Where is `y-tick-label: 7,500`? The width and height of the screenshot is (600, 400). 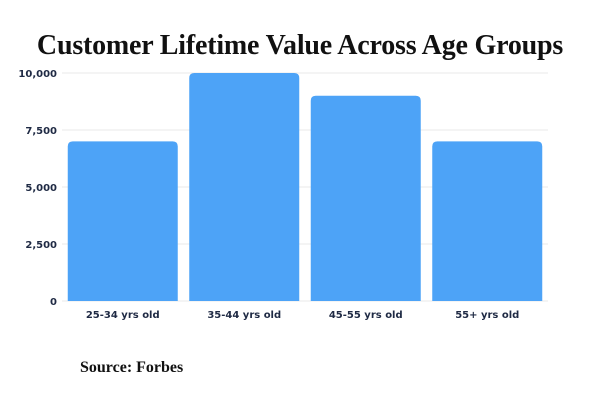
y-tick-label: 7,500 is located at coordinates (41, 131).